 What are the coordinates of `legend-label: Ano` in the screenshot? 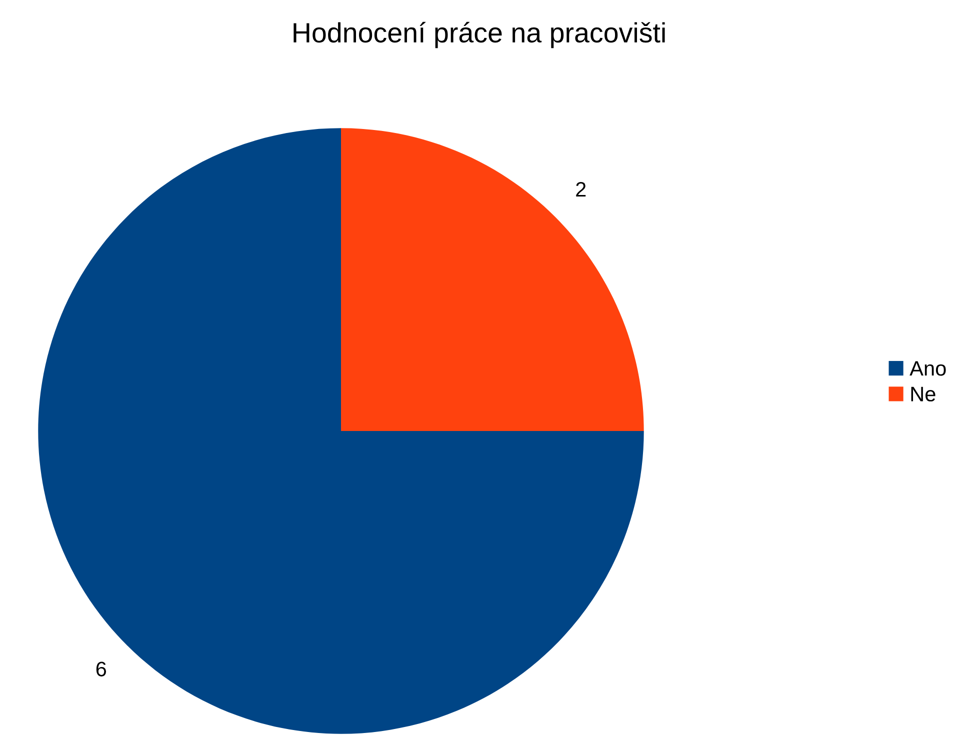 It's located at (928, 368).